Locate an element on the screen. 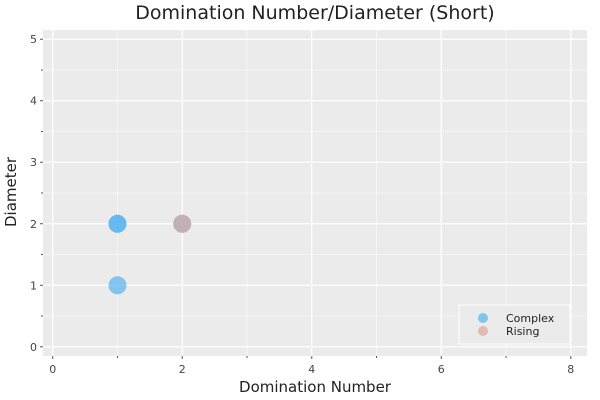  legend-box is located at coordinates (514, 324).